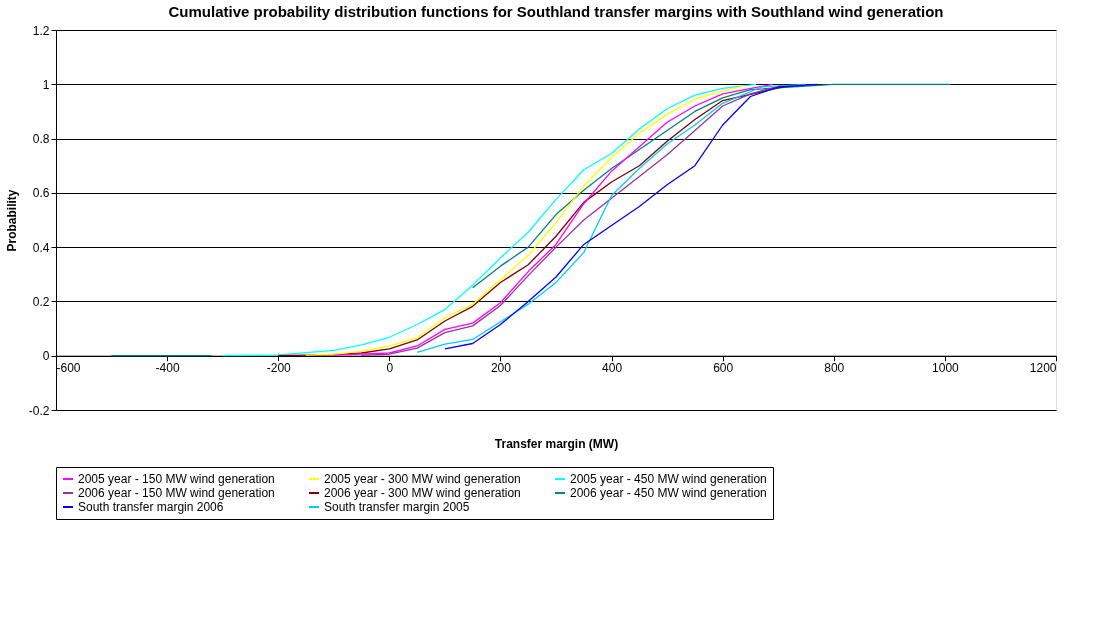 The image size is (1110, 628). I want to click on x-tick-label: 400, so click(612, 368).